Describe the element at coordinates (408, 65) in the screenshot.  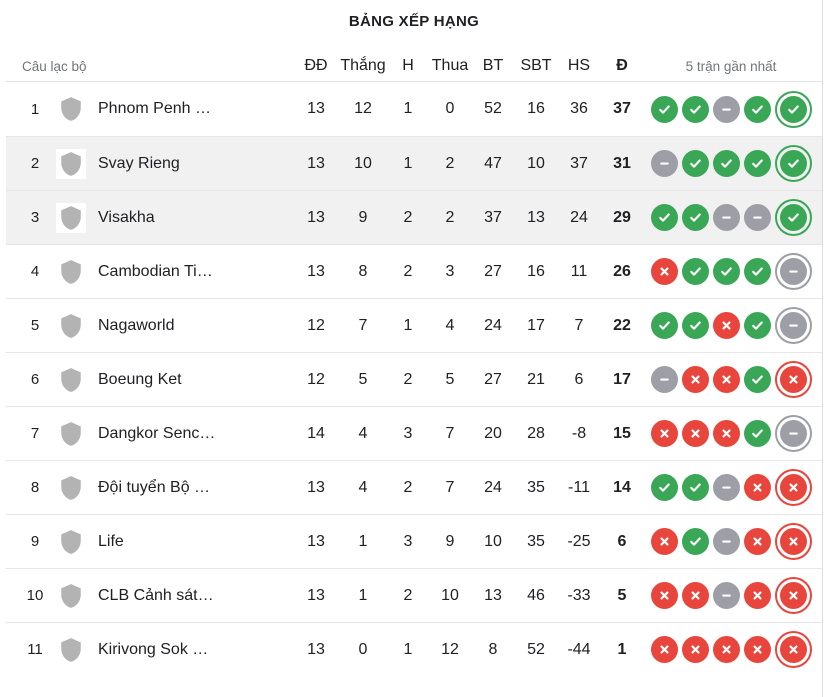
I see `column-header-draws: H` at that location.